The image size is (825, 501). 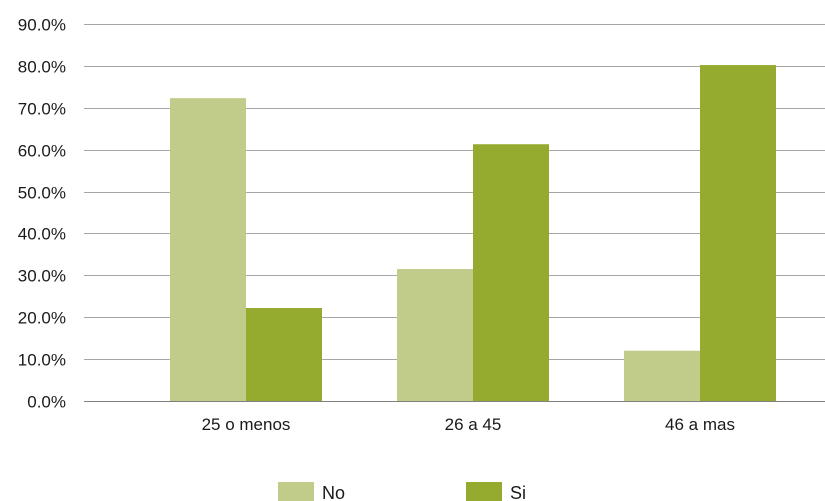 What do you see at coordinates (42, 67) in the screenshot?
I see `y-tick-label: 80.0%` at bounding box center [42, 67].